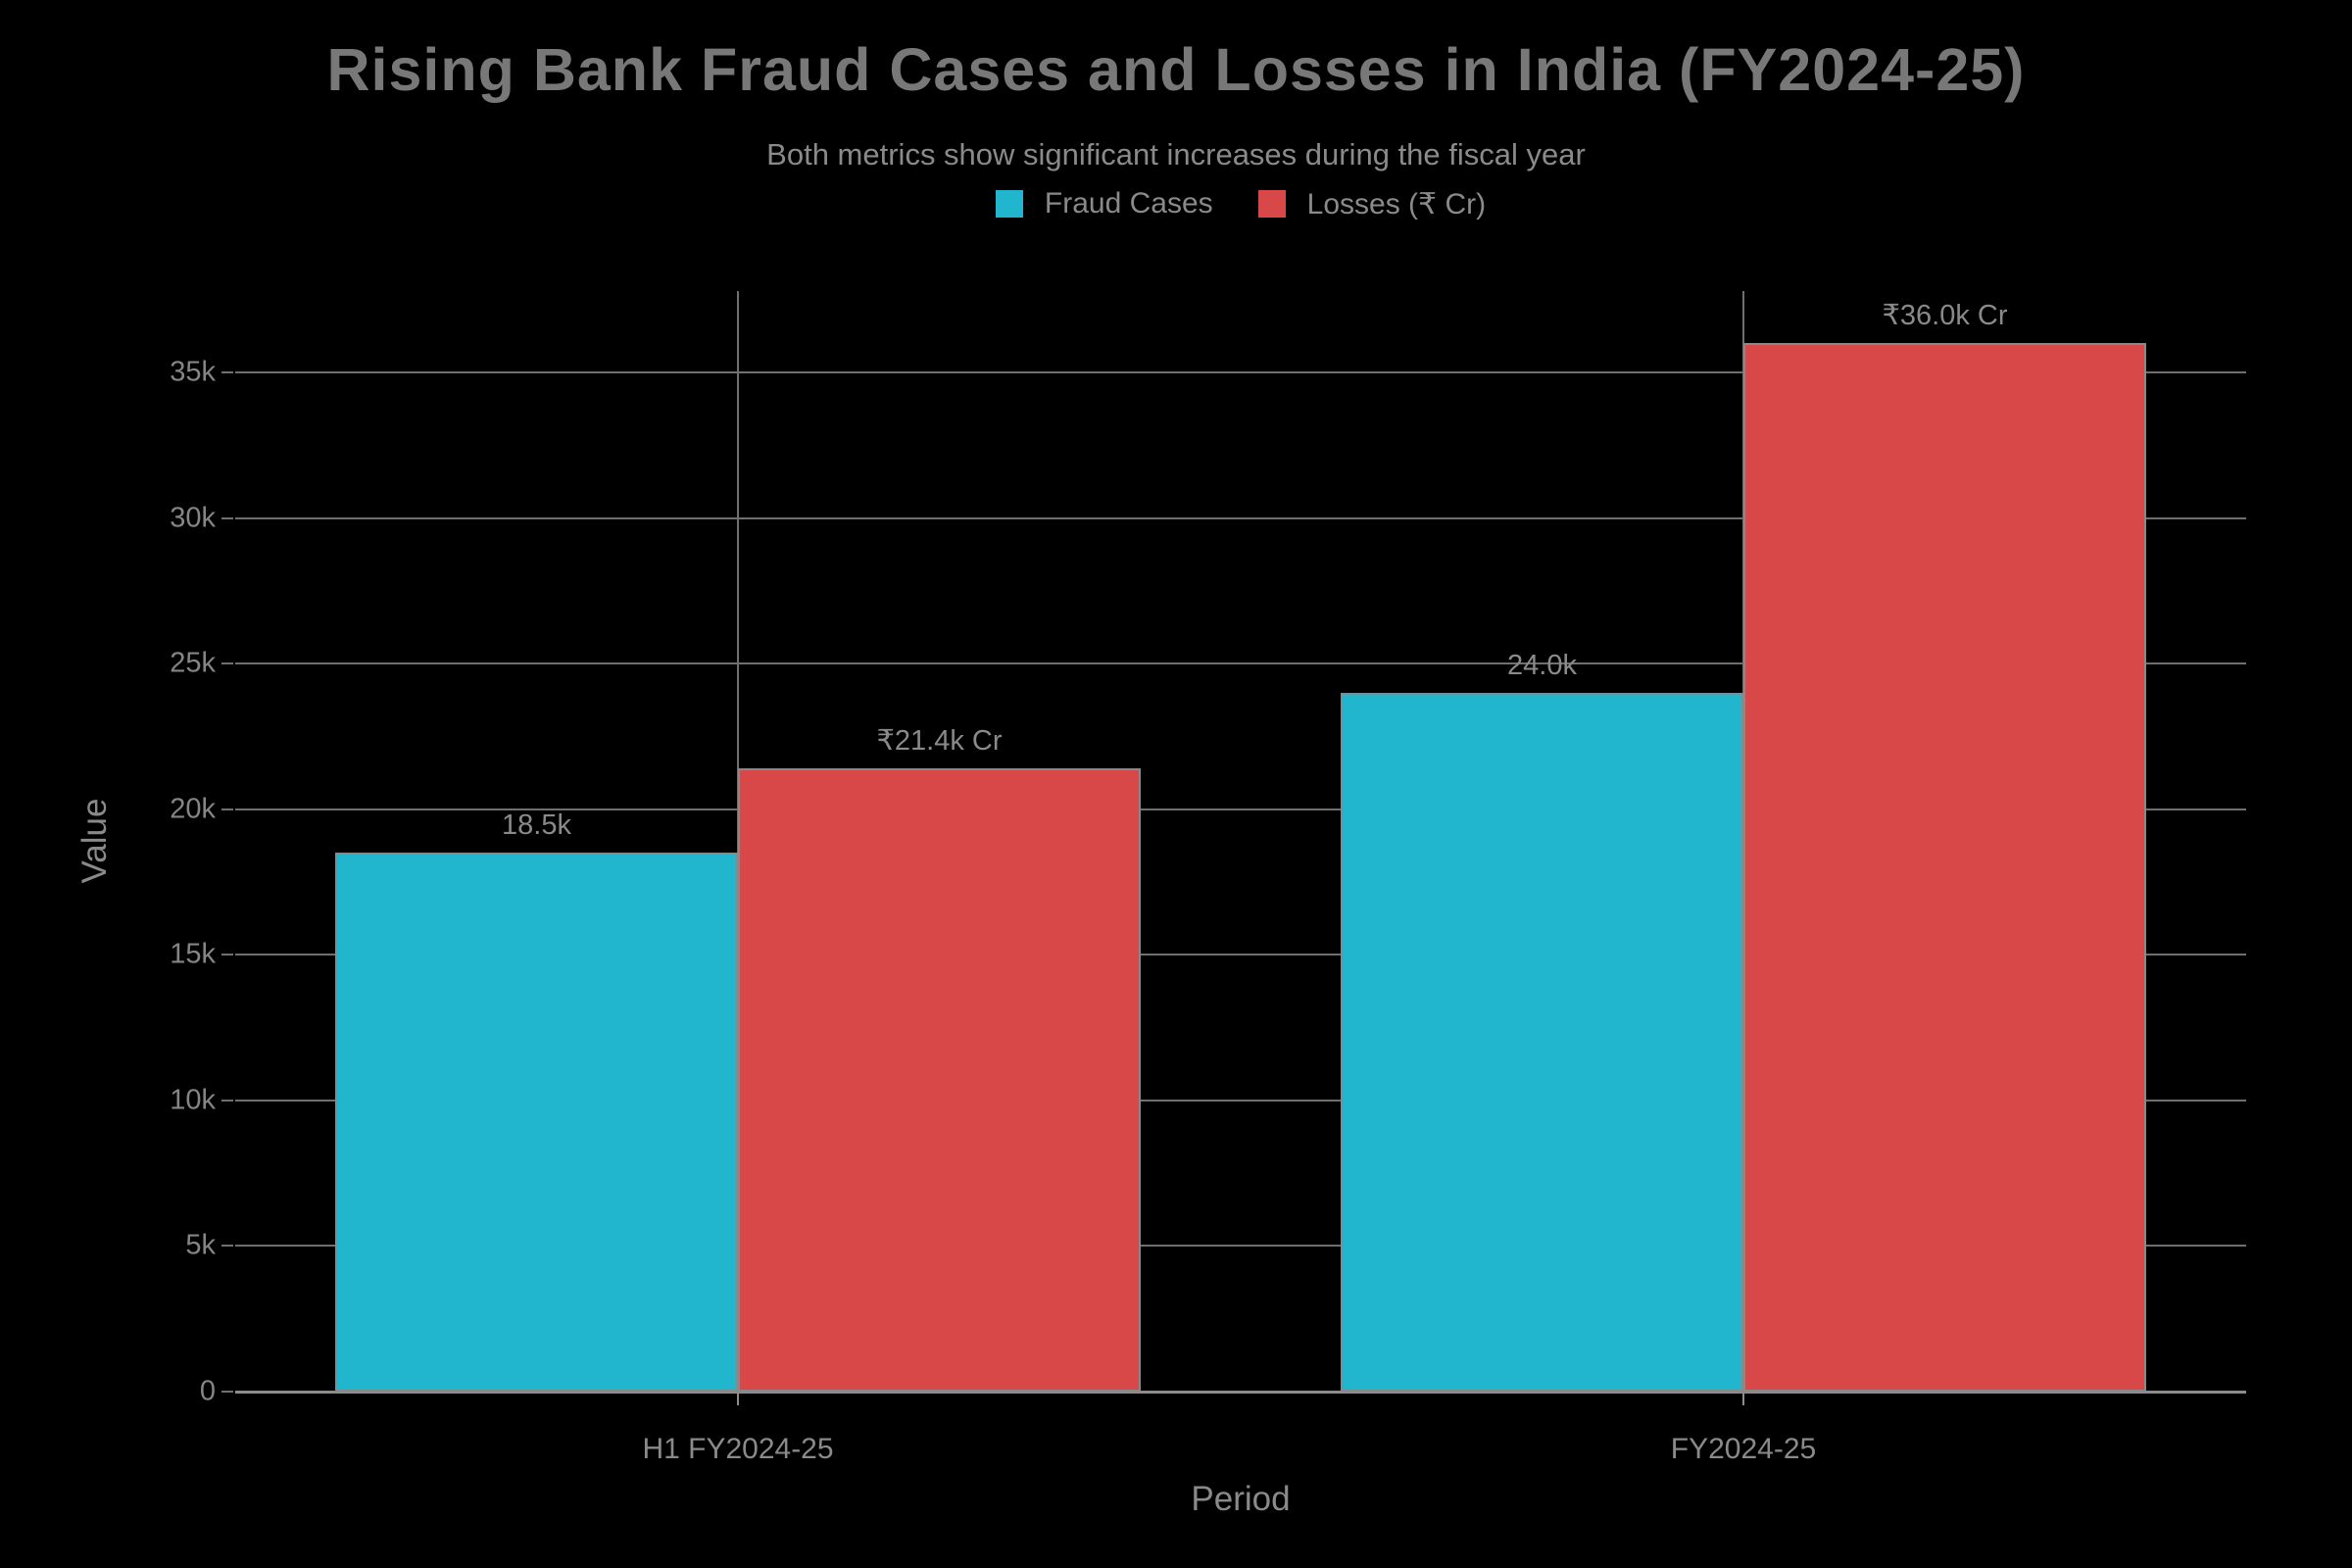 This screenshot has height=1568, width=2352. What do you see at coordinates (939, 741) in the screenshot?
I see `bar-value-label: ₹21.4k Cr` at bounding box center [939, 741].